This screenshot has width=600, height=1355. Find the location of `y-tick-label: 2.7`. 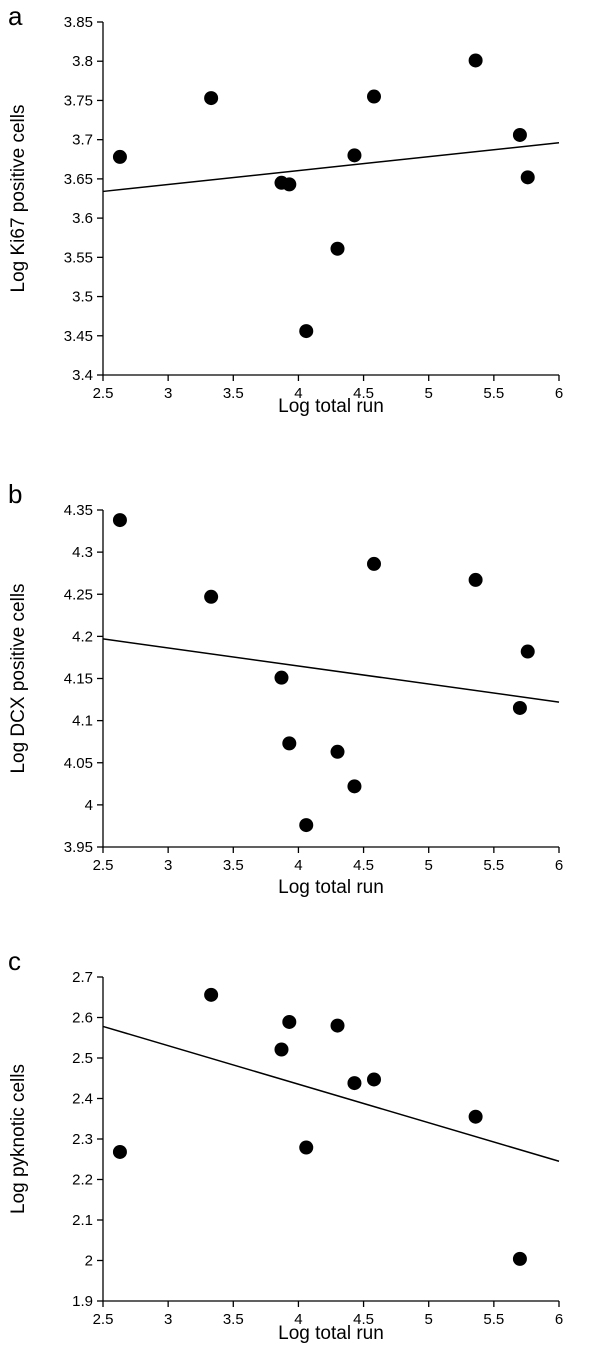

y-tick-label: 2.7 is located at coordinates (82, 977).